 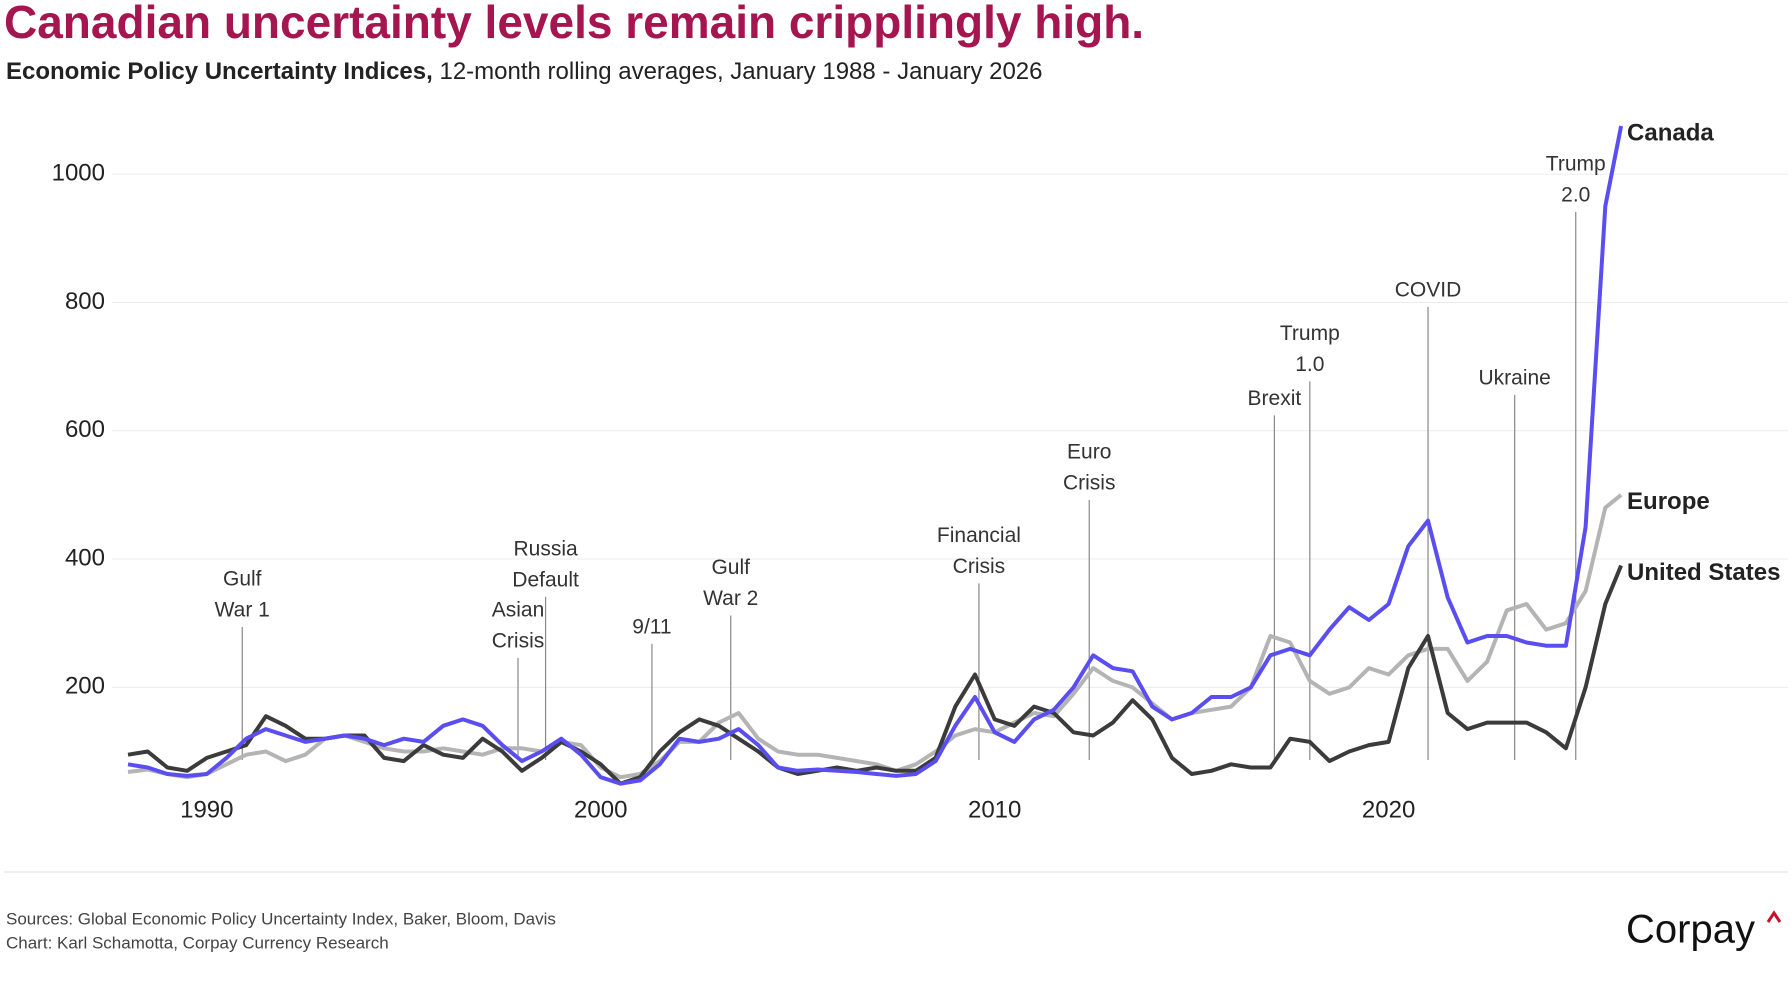 What do you see at coordinates (78, 172) in the screenshot?
I see `y-tick-label: 1000` at bounding box center [78, 172].